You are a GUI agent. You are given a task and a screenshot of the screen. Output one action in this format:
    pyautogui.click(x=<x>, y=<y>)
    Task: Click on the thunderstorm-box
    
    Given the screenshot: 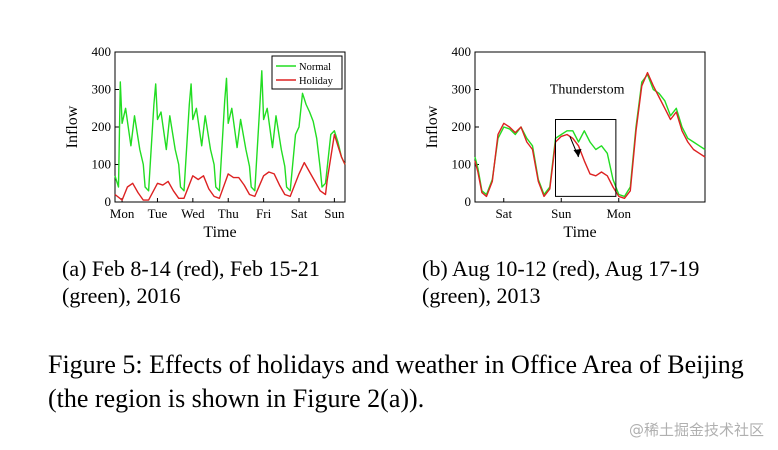 What is the action you would take?
    pyautogui.click(x=586, y=158)
    